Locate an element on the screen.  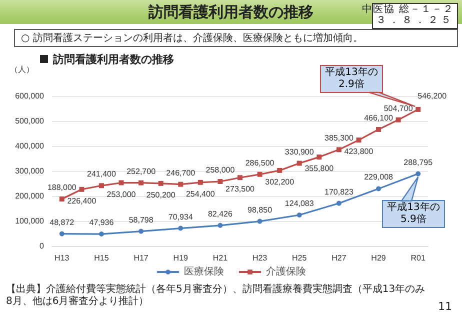
x-tick-label: H27 is located at coordinates (339, 258).